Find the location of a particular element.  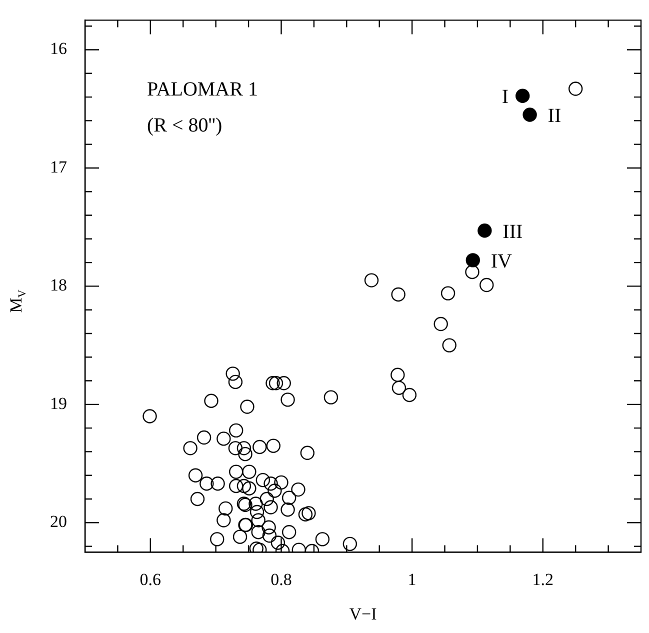

x-tick-label: 0.6 is located at coordinates (151, 579).